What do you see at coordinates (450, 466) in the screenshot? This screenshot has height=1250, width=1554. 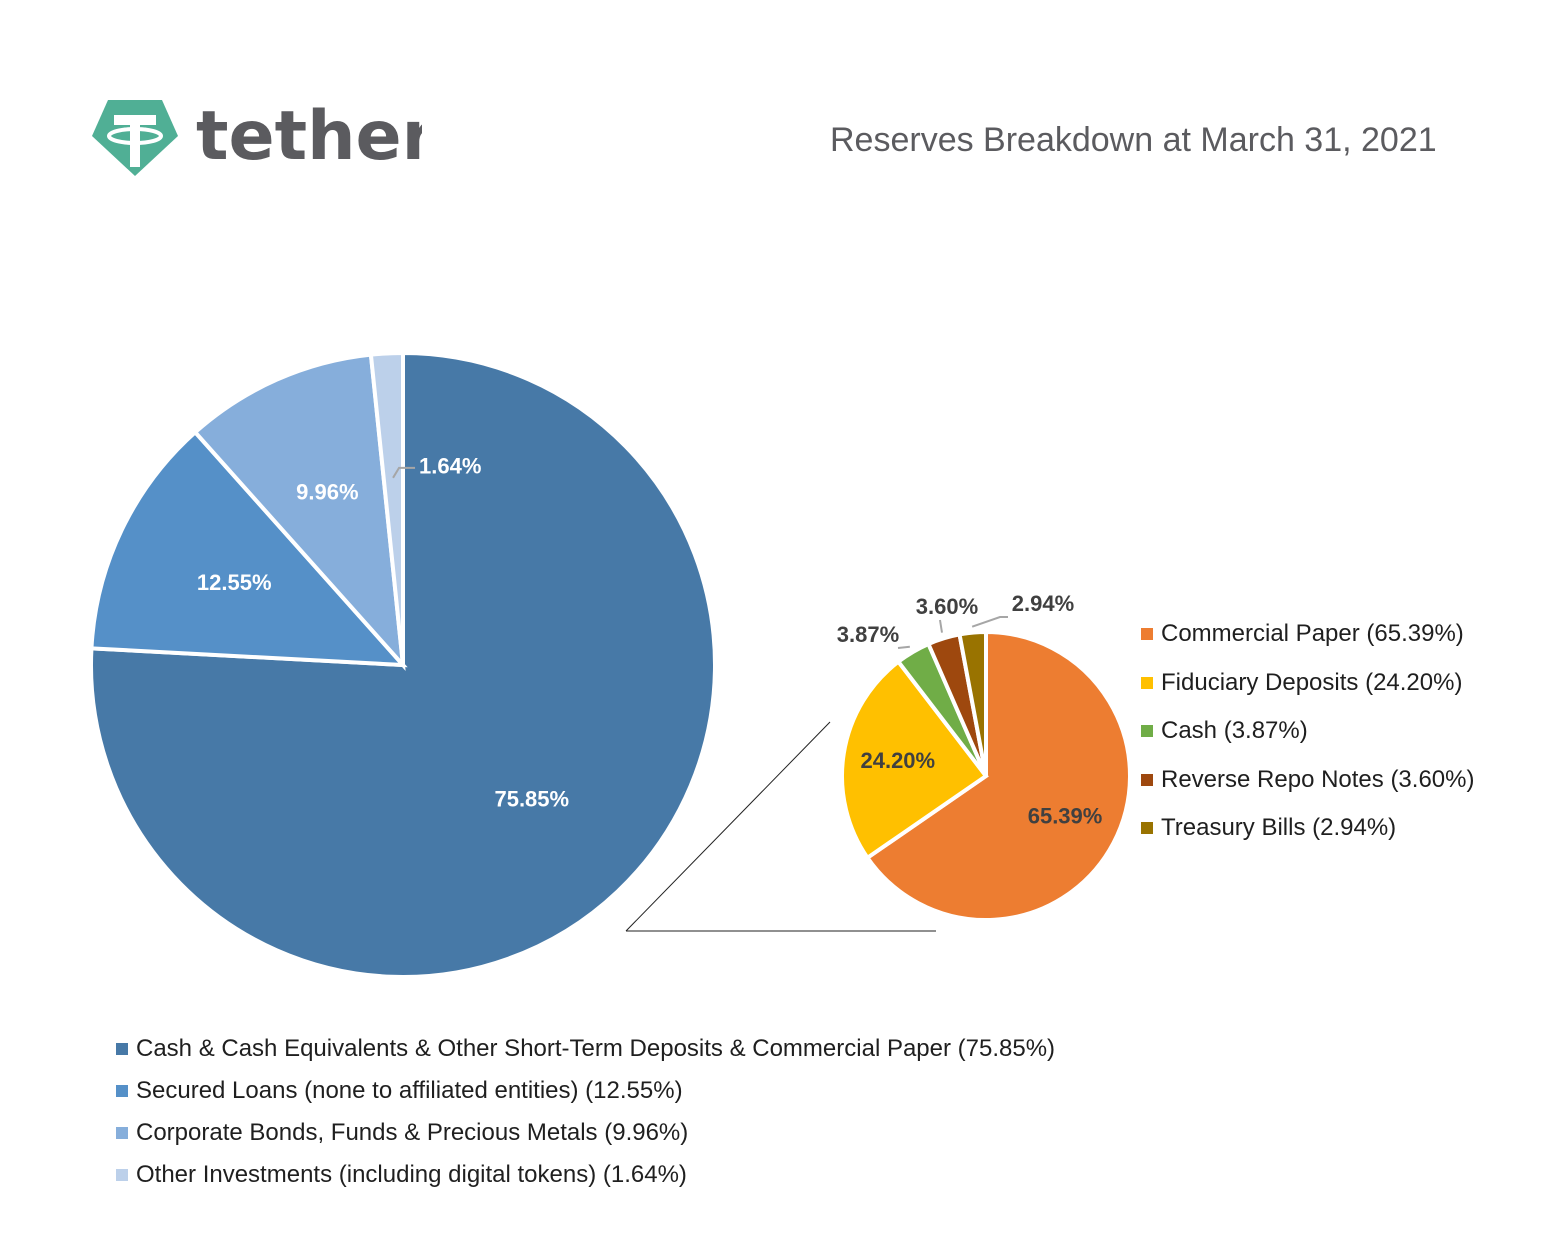 I see `data-label-3: 1.64%` at bounding box center [450, 466].